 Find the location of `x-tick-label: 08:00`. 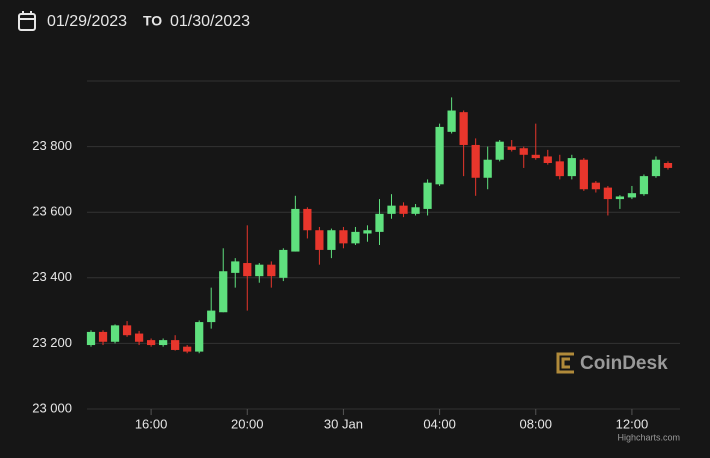

x-tick-label: 08:00 is located at coordinates (535, 423).